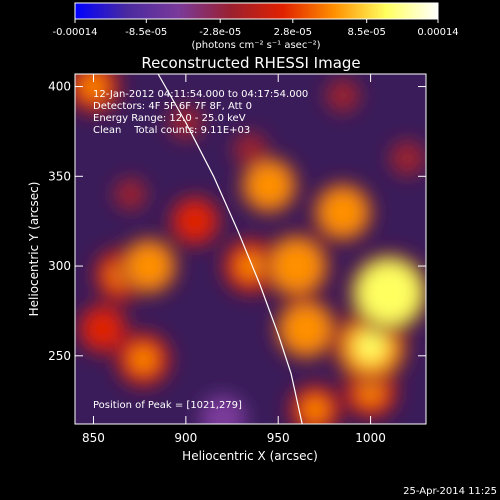 Image resolution: width=500 pixels, height=500 pixels. Describe the element at coordinates (172, 106) in the screenshot. I see `annotation-detectors: Detectors: 4F 5F 6F 7F 8F, Att 0` at that location.